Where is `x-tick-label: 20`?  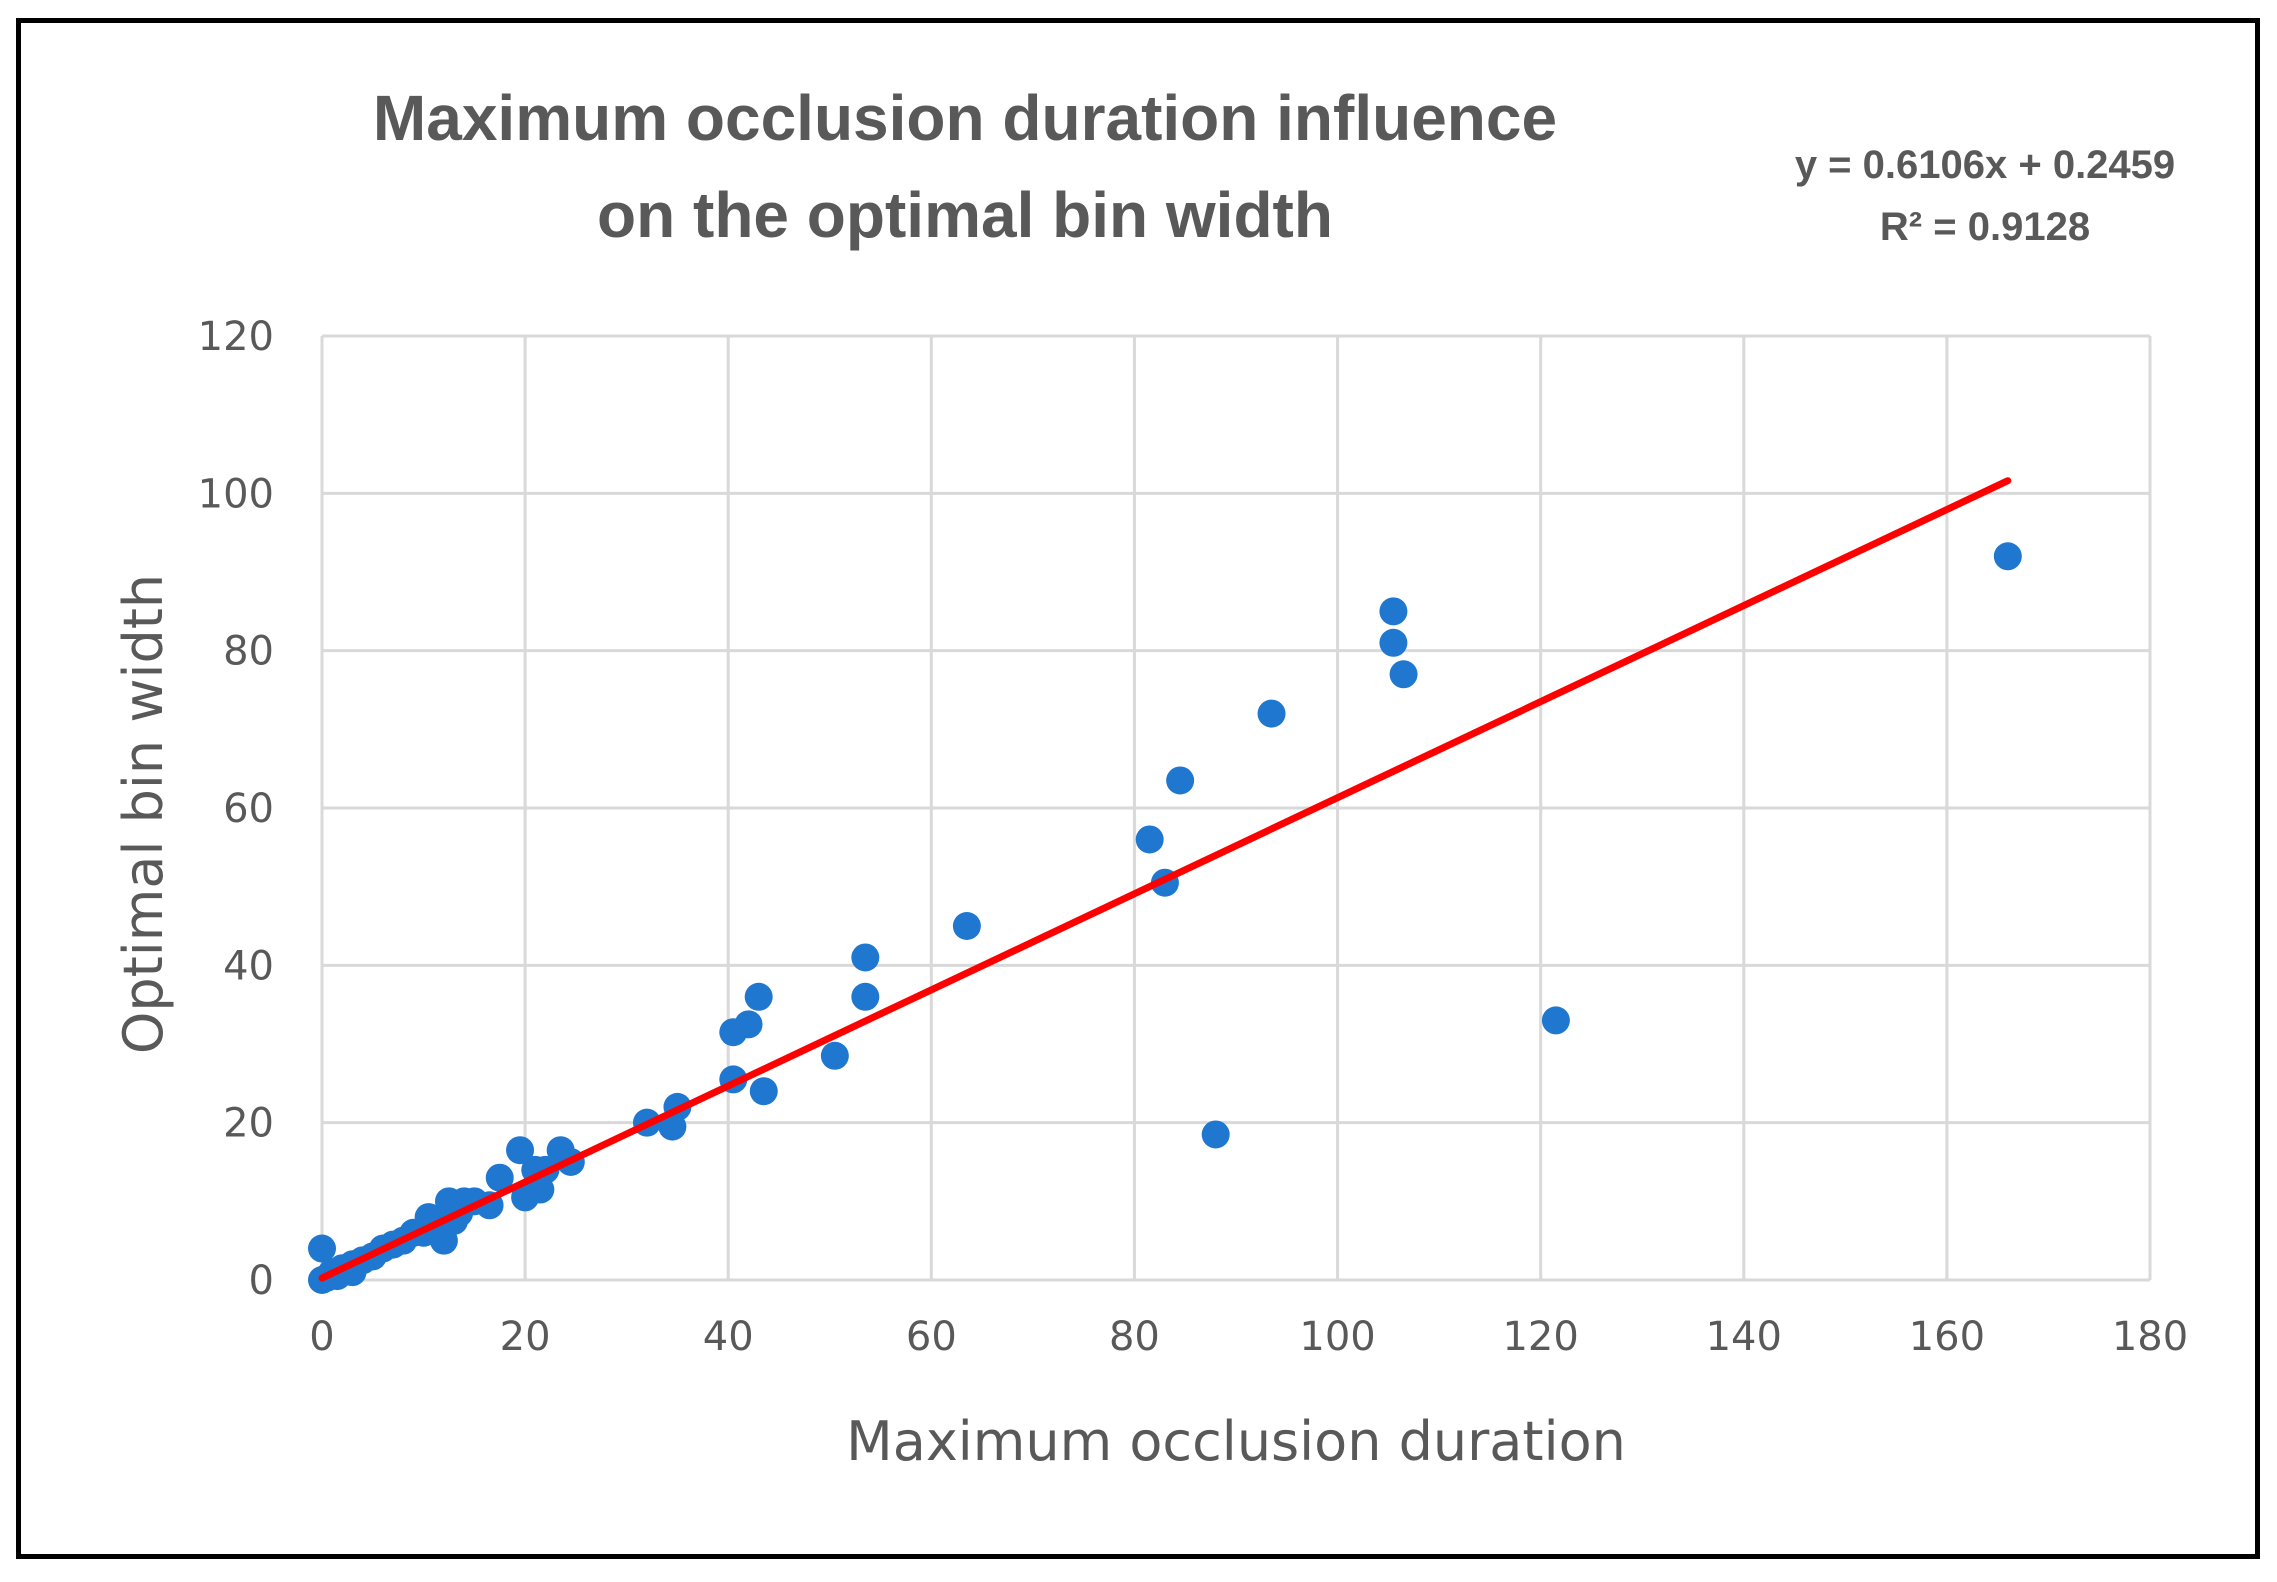
x-tick-label: 20 is located at coordinates (525, 1337).